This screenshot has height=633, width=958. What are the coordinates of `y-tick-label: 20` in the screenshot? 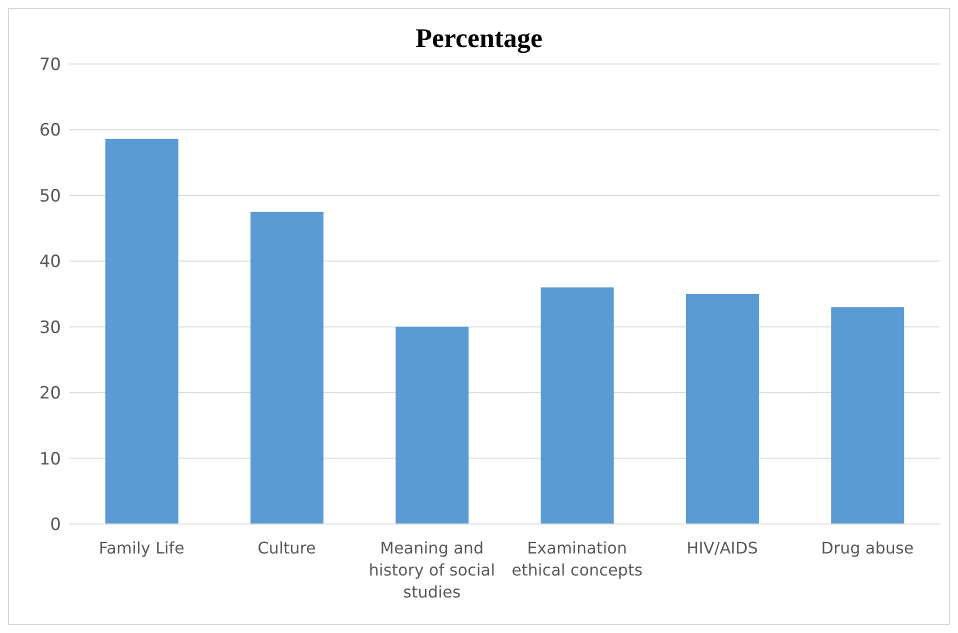 It's located at (50, 394).